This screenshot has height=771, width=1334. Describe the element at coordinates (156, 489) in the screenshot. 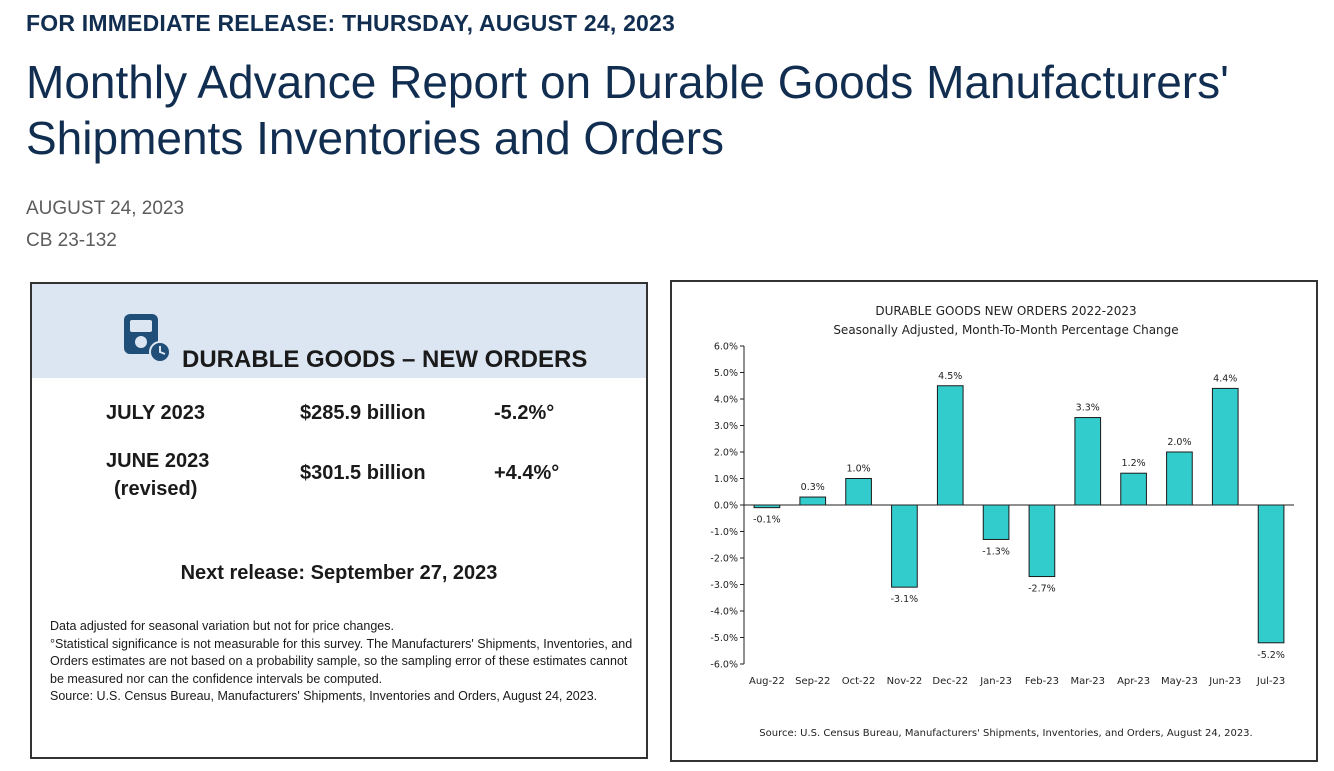

I see `row-period-note: (revised)` at that location.